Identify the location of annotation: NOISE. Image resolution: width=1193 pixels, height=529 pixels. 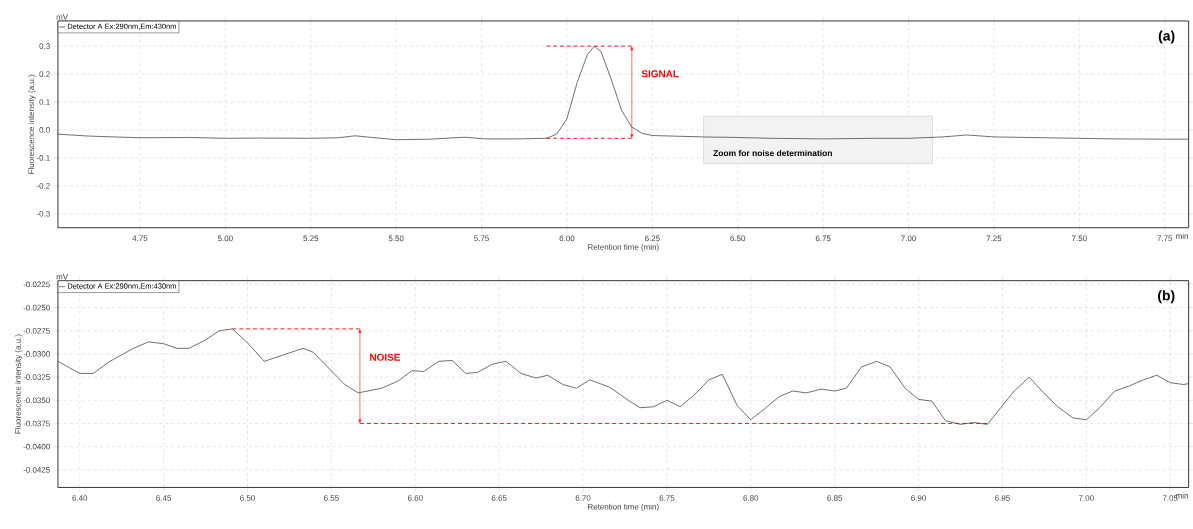
(385, 357).